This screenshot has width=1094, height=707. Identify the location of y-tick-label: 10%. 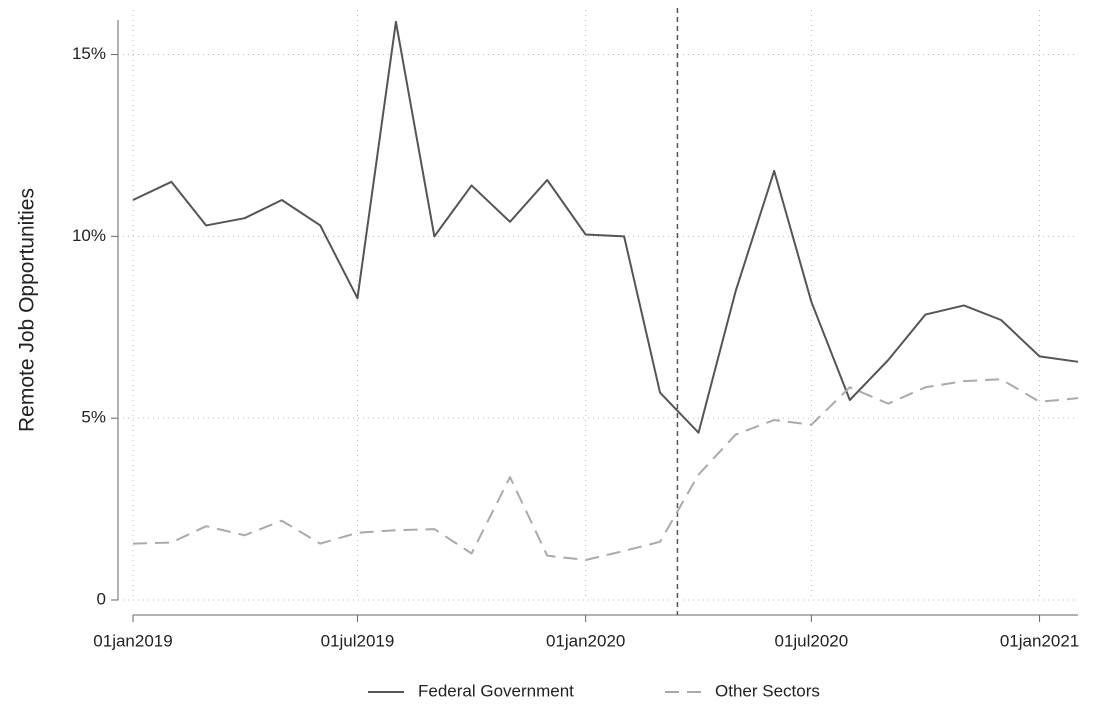
(89, 235).